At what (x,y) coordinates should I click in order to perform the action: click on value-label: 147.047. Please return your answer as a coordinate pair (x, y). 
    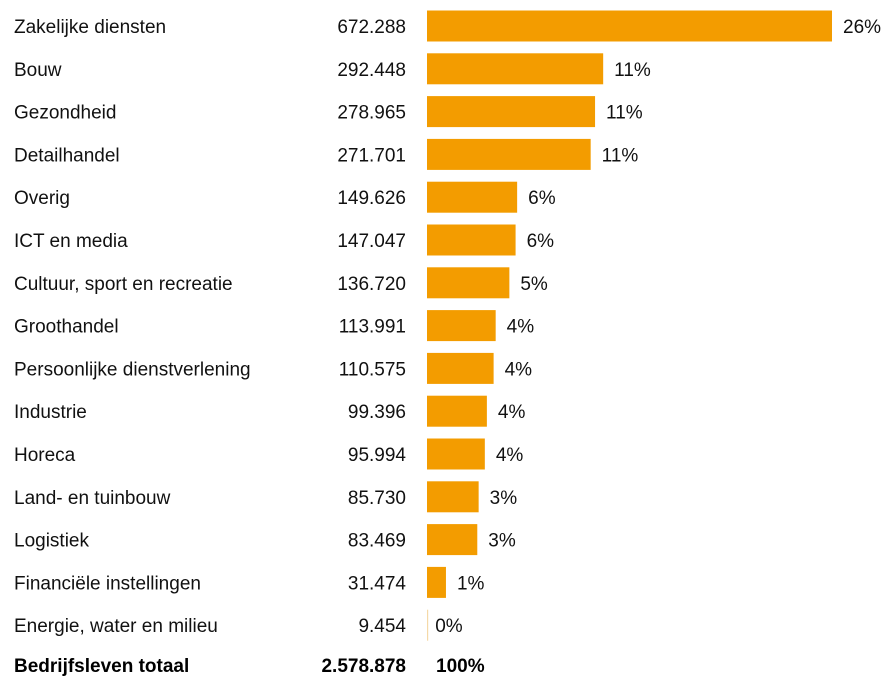
    Looking at the image, I should click on (371, 241).